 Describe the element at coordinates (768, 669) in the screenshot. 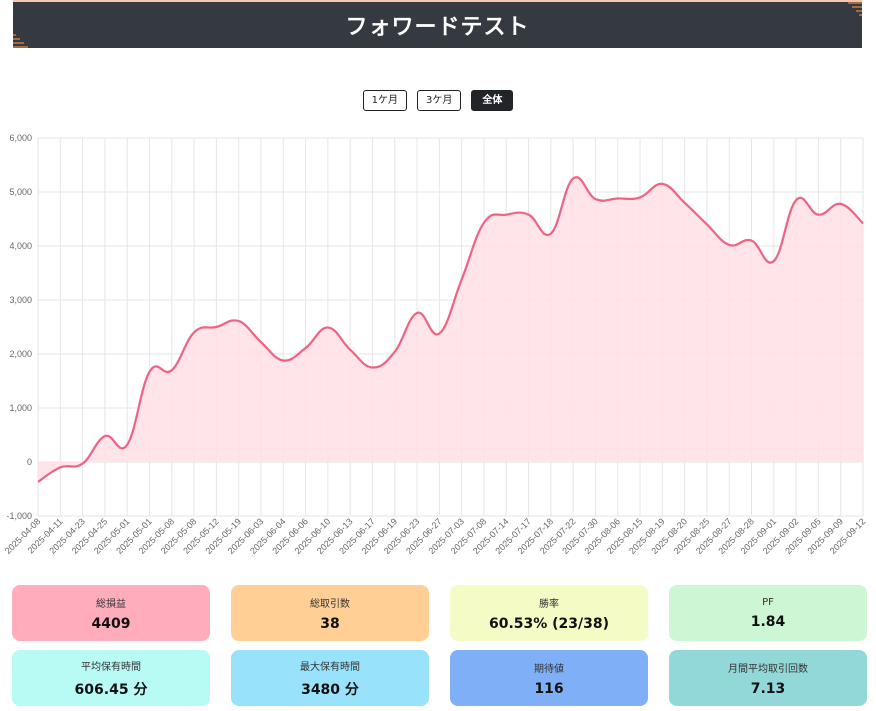

I see `stat-label: 月間平均取引回数` at that location.